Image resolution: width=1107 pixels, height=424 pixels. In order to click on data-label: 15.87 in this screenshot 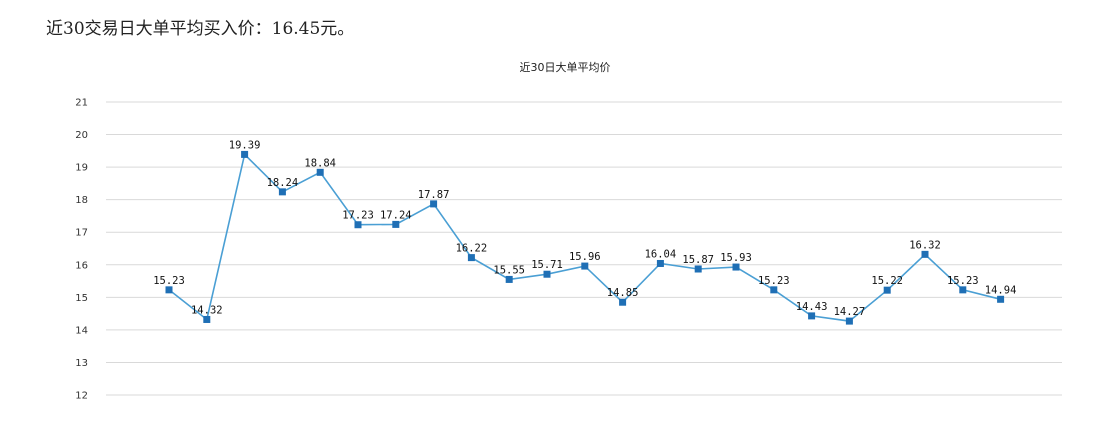, I will do `click(698, 260)`.